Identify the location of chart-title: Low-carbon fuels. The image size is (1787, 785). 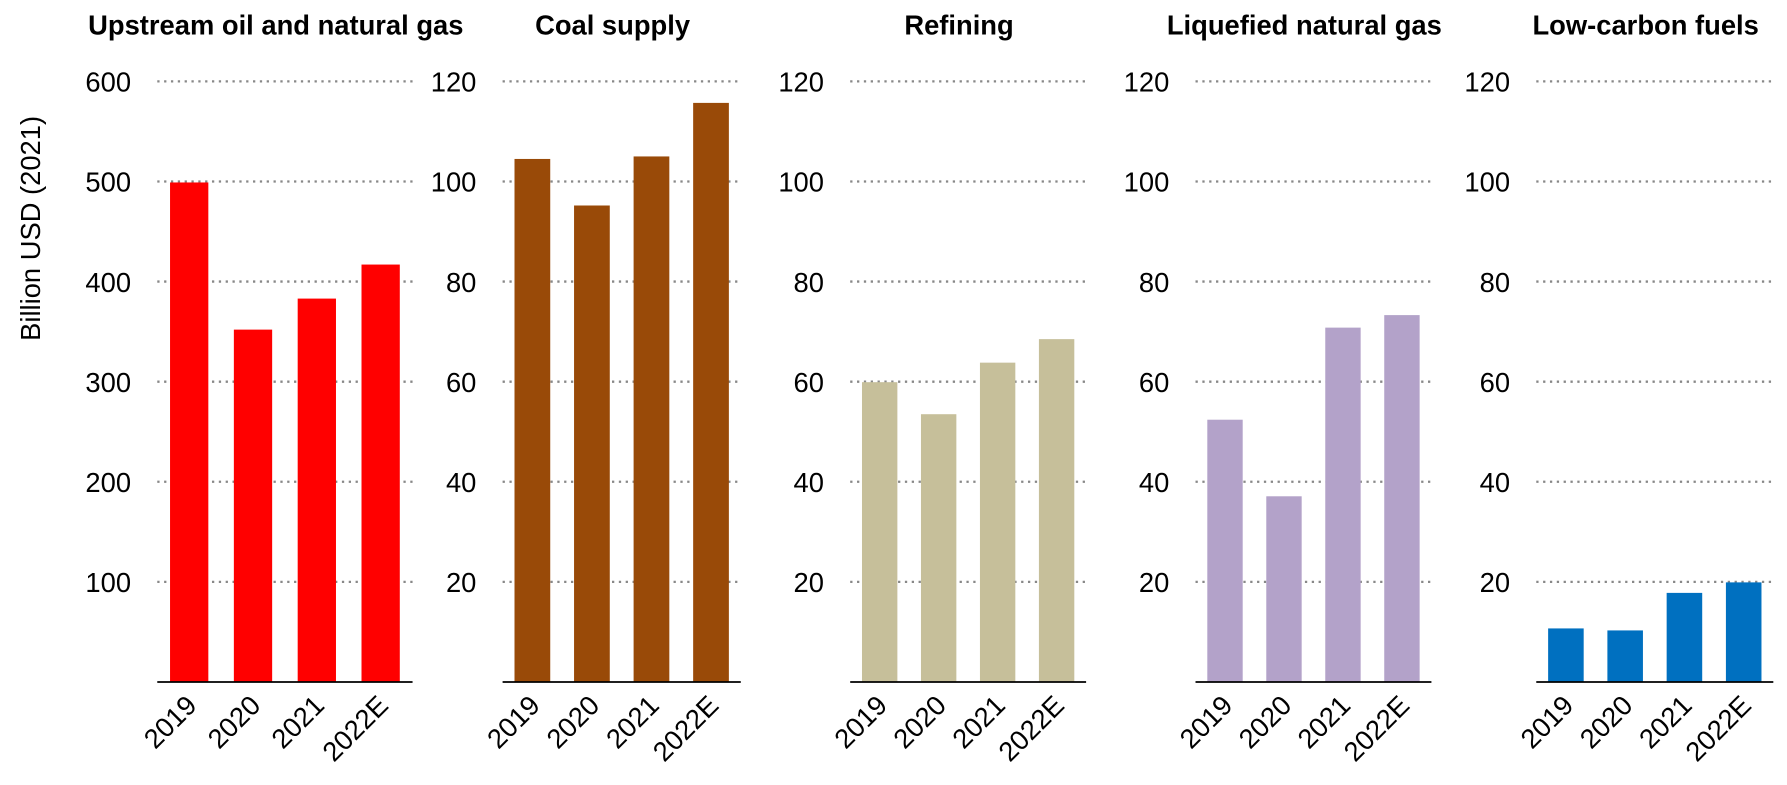
(1645, 25).